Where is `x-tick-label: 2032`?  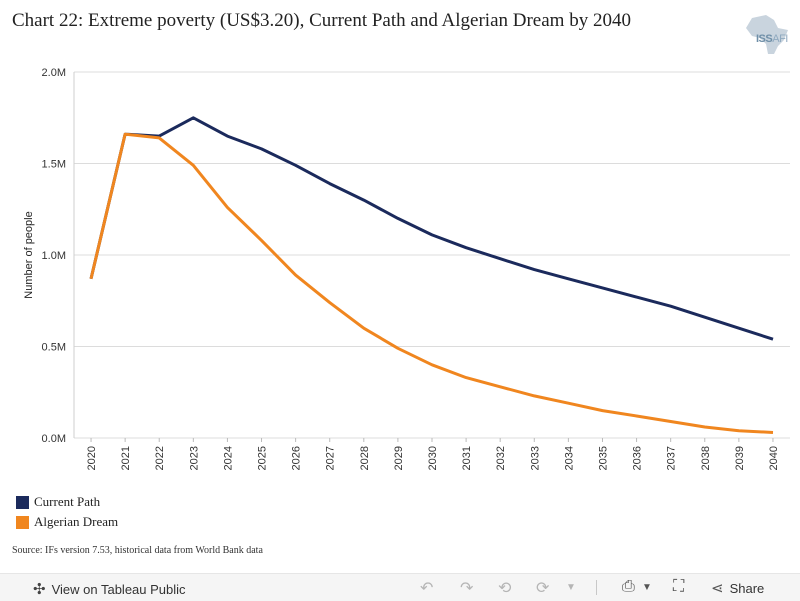
x-tick-label: 2032 is located at coordinates (501, 458).